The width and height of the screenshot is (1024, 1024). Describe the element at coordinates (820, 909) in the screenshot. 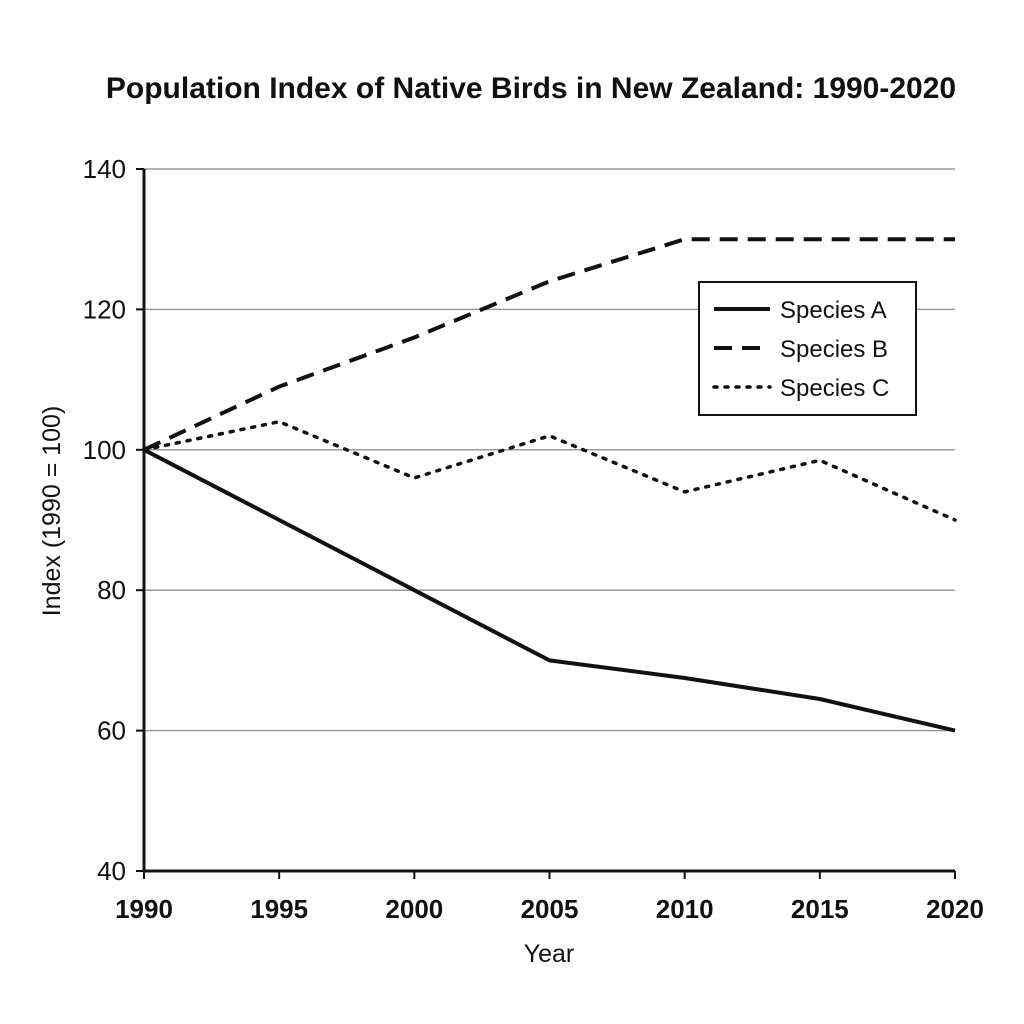

I see `x-tick-label-2015: 2015` at that location.